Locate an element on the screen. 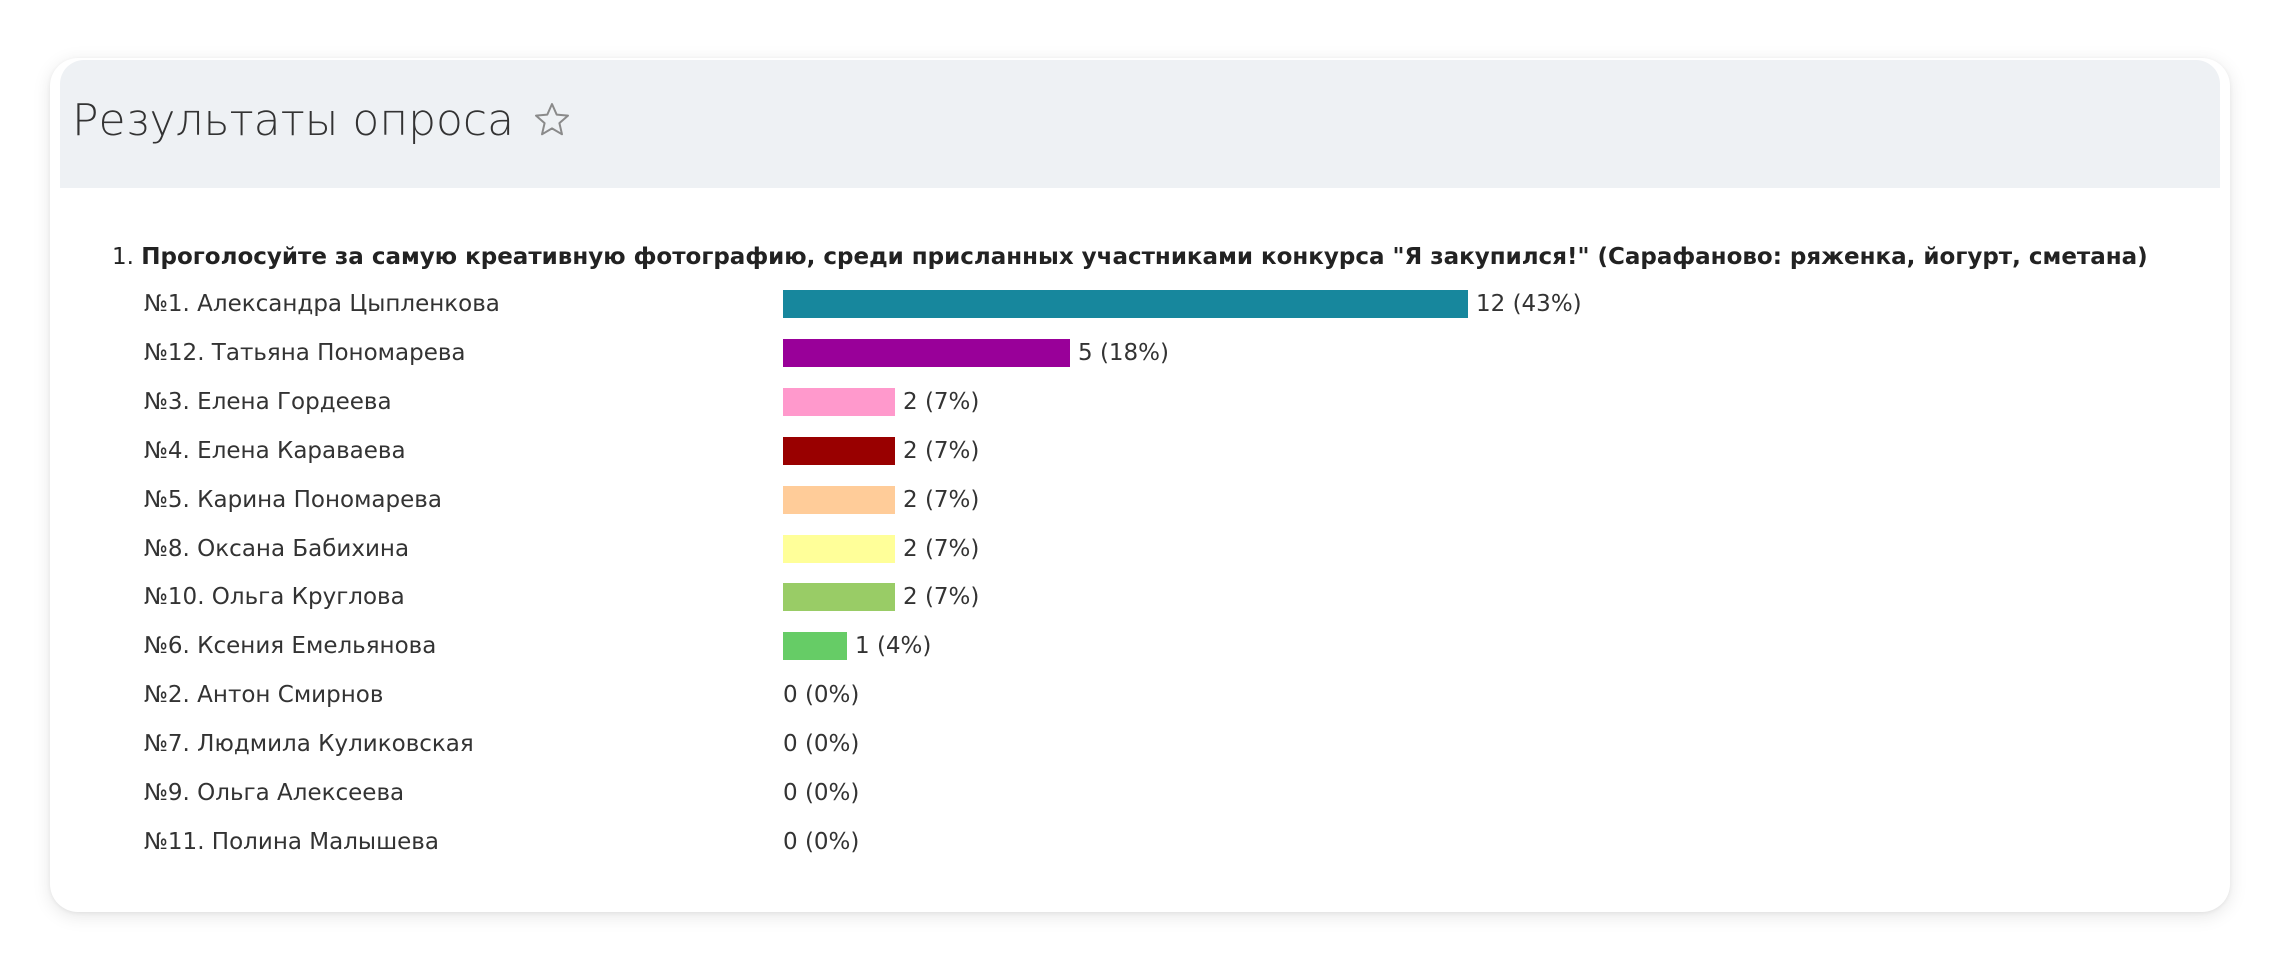 Image resolution: width=2280 pixels, height=962 pixels. result-row: №6. Ксения Емельянова 1 (4%) is located at coordinates (1140, 646).